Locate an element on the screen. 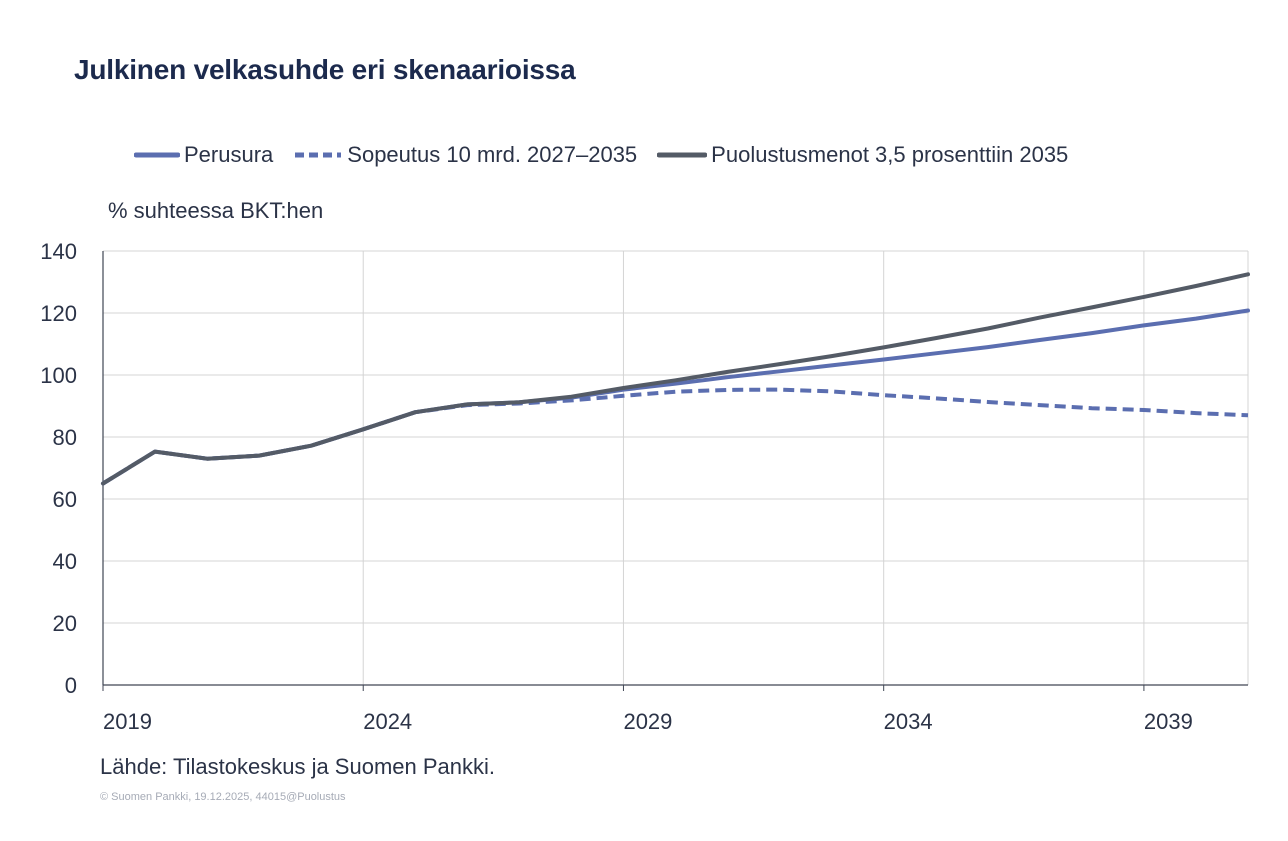 The width and height of the screenshot is (1288, 841). y-tick-label: 120 is located at coordinates (58, 313).